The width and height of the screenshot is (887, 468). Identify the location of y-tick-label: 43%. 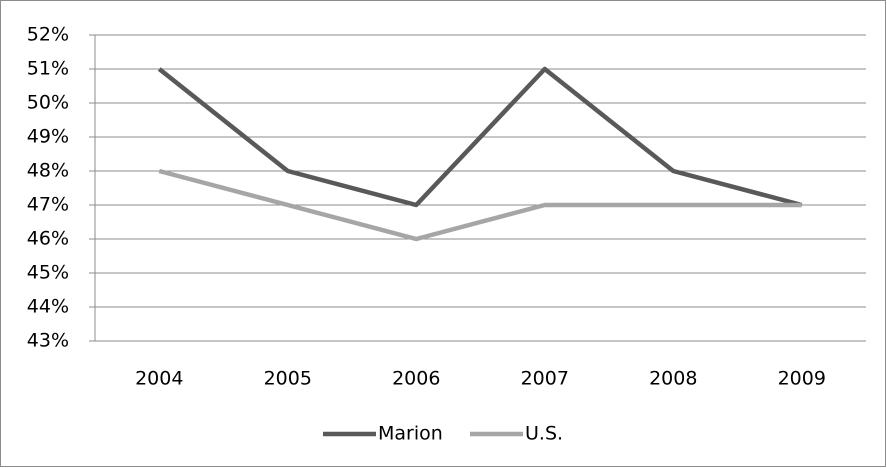
(48, 341).